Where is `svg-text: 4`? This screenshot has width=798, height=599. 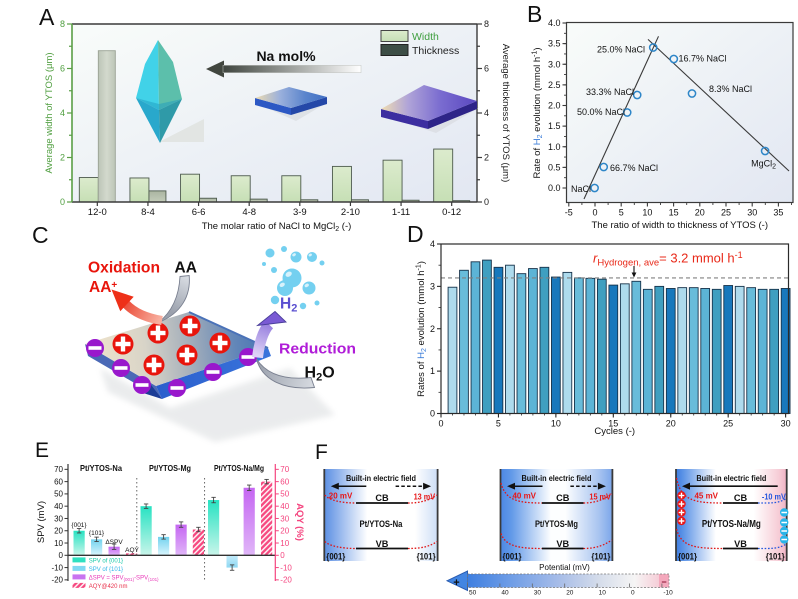 svg-text: 4 is located at coordinates (432, 244).